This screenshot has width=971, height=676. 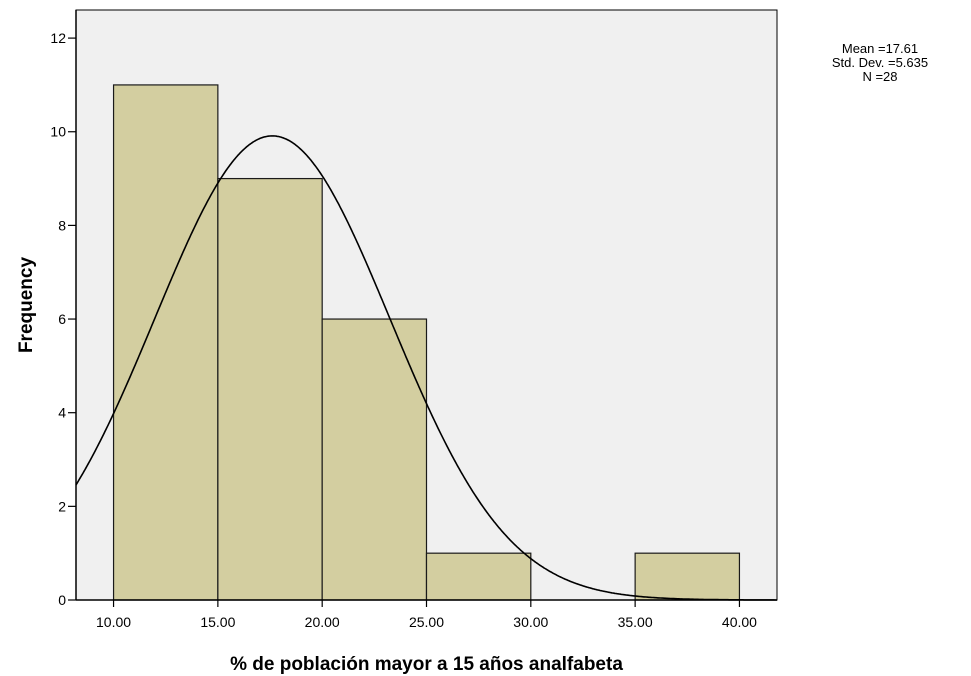 I want to click on y-tick-label: 10, so click(x=58, y=132).